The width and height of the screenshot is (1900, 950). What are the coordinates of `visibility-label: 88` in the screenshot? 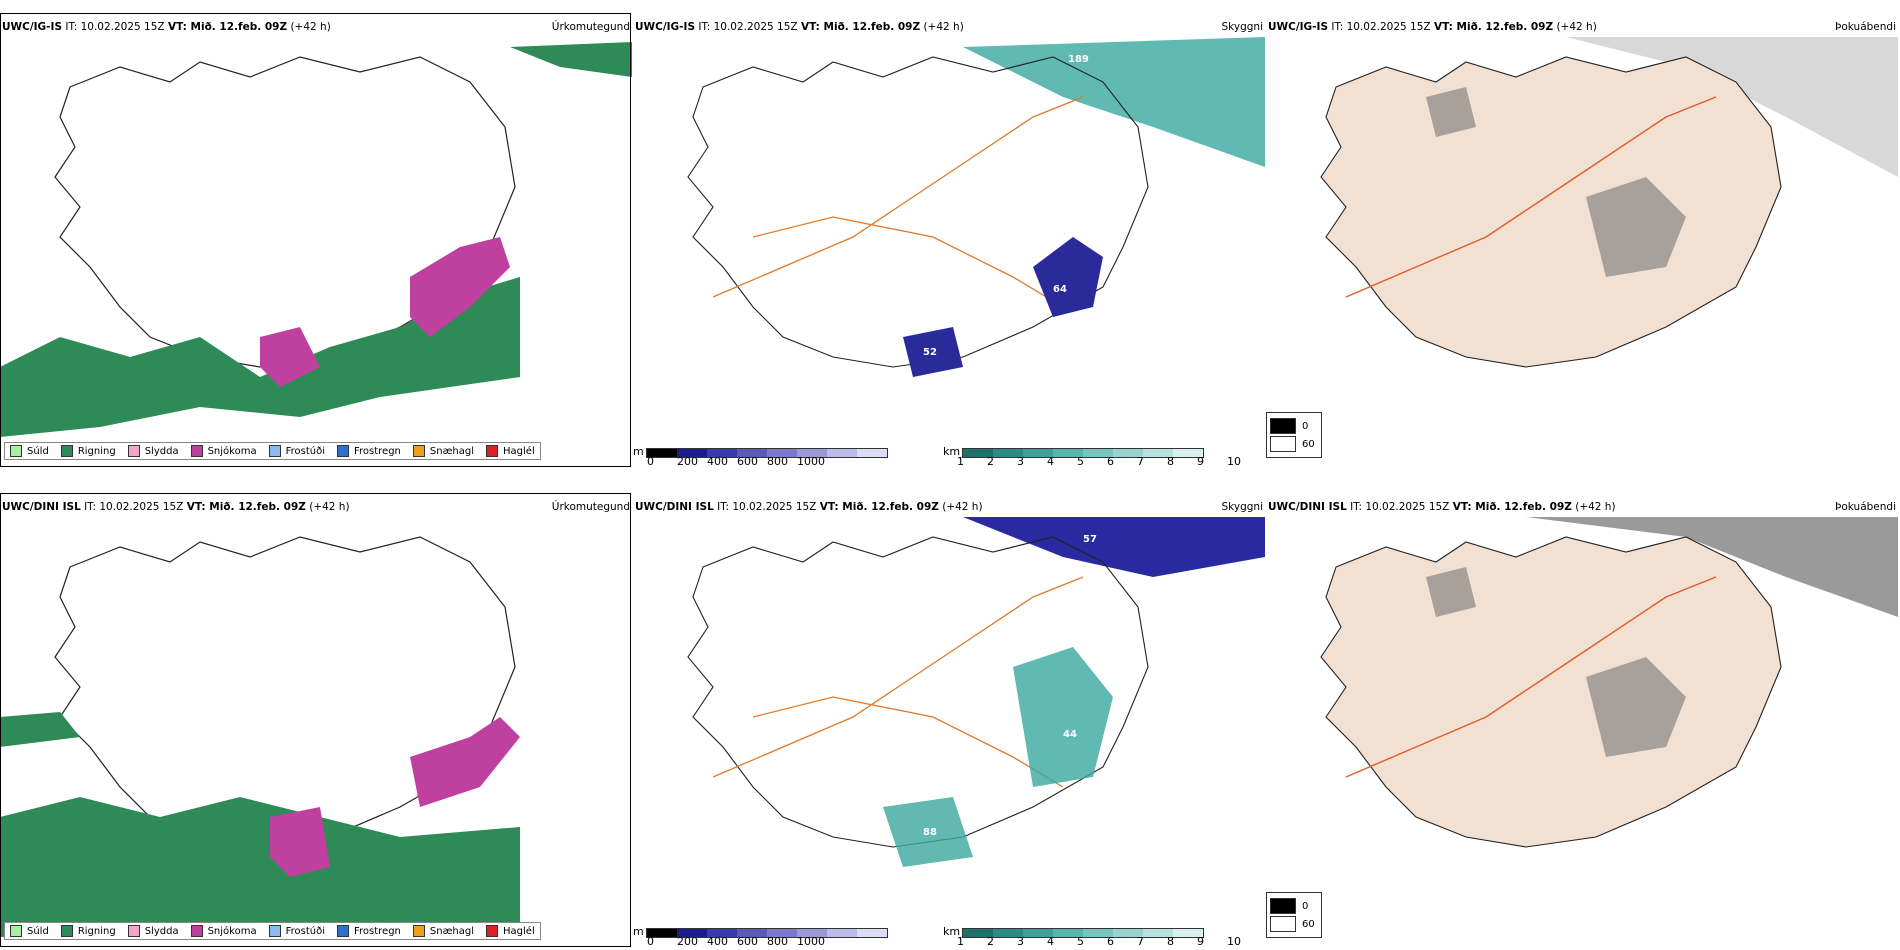 It's located at (930, 832).